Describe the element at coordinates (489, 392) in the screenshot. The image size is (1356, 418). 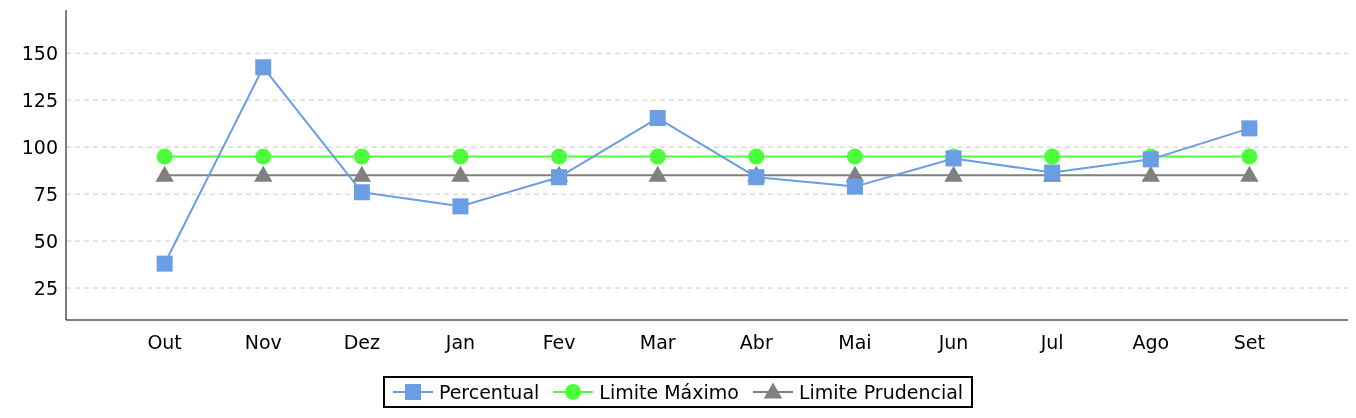
I see `legend-label: Percentual` at that location.